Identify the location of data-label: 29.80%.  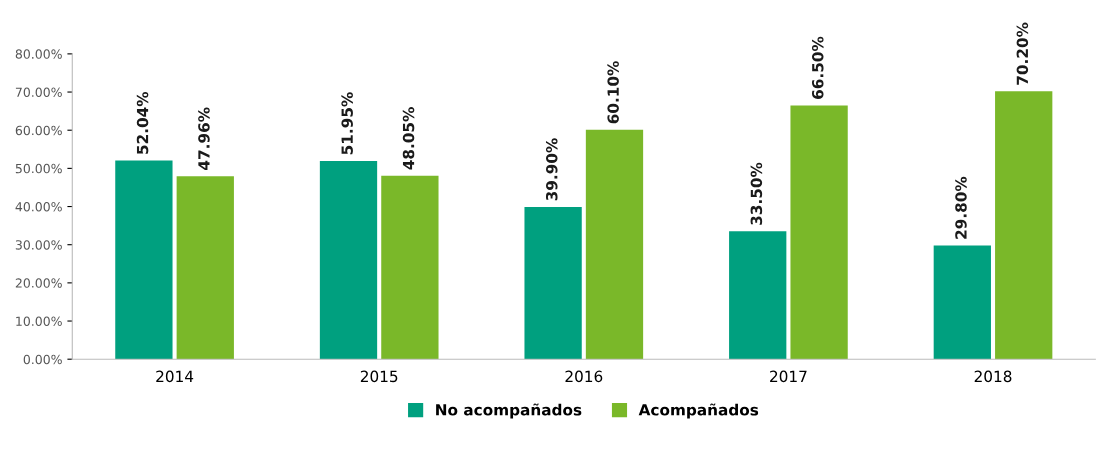
(961, 207).